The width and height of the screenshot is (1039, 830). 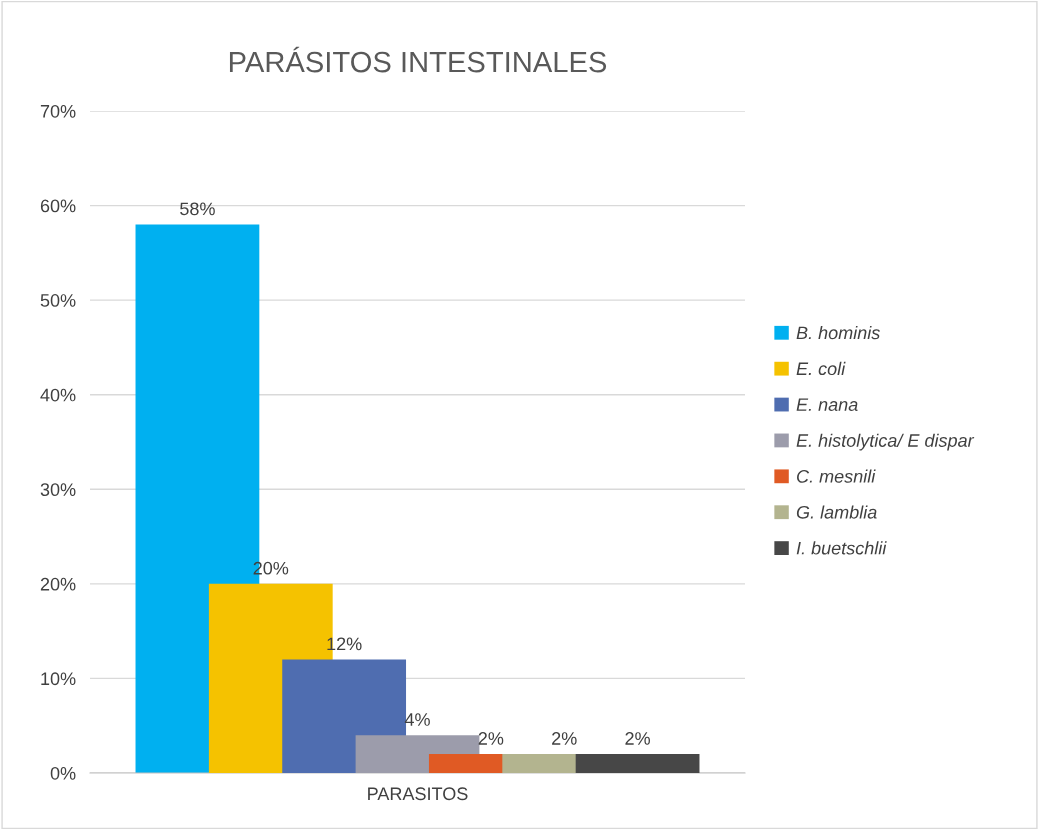 What do you see at coordinates (836, 476) in the screenshot?
I see `legend-label: C. mesnili` at bounding box center [836, 476].